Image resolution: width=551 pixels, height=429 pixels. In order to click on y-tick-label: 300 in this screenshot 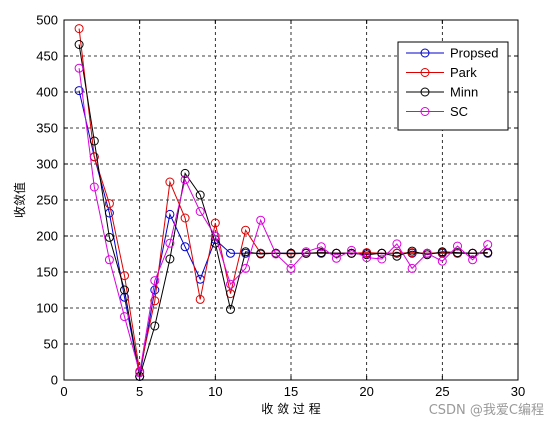, I will do `click(47, 164)`.